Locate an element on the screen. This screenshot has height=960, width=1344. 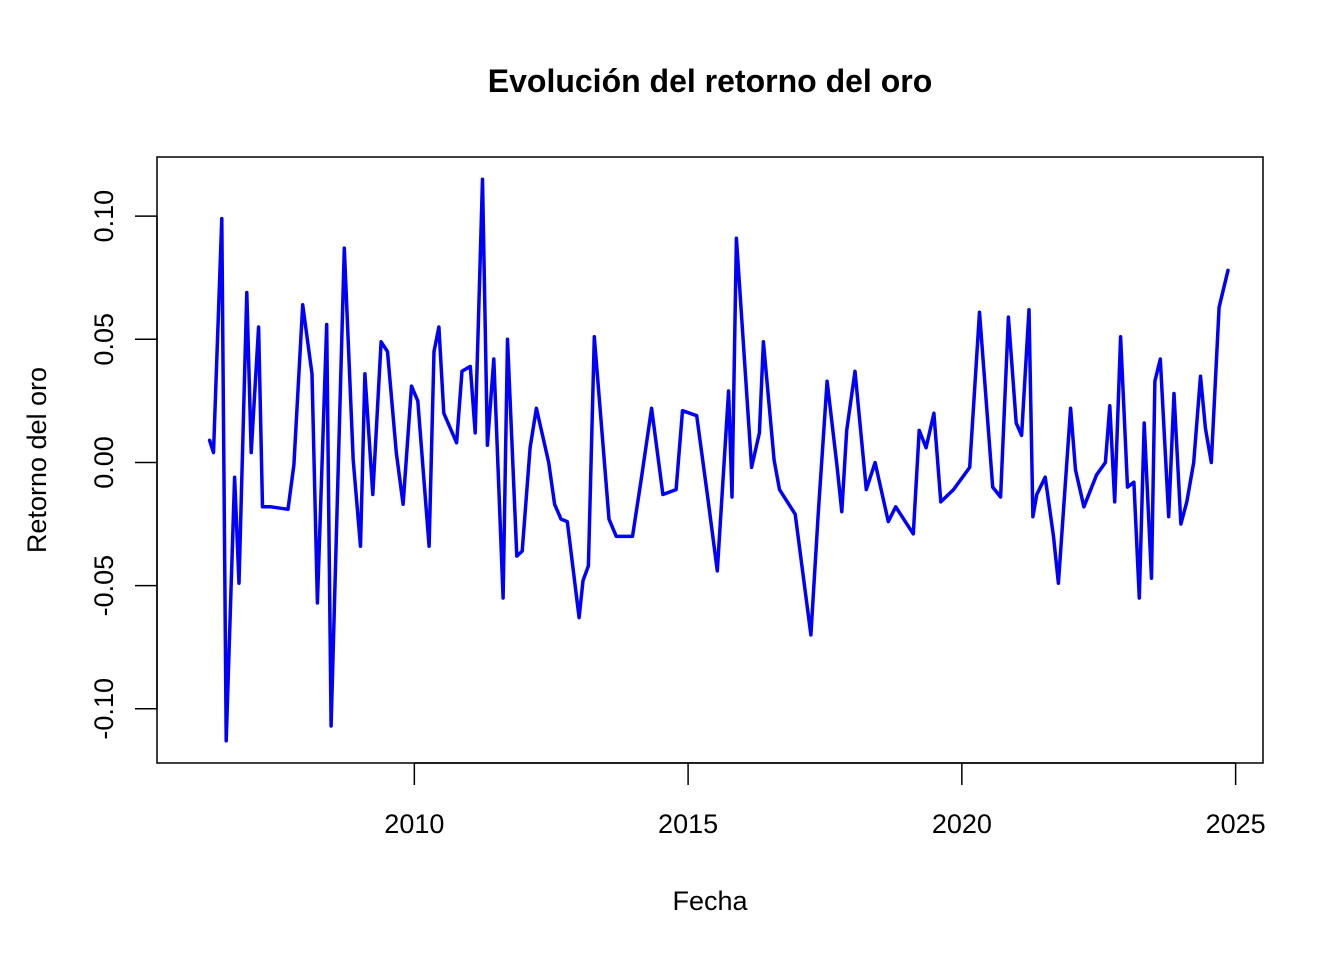
chart-title: Evolución del retorno del oro is located at coordinates (710, 81).